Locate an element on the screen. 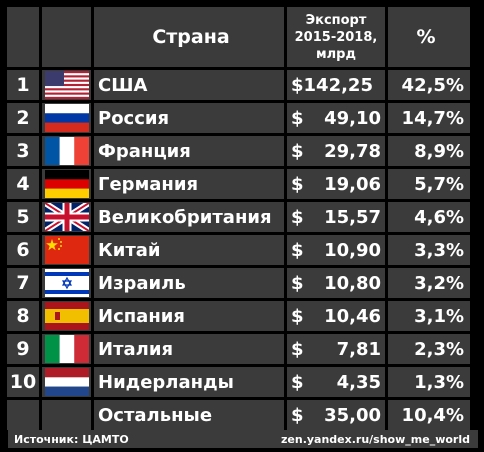  country-cell: Италия is located at coordinates (189, 349).